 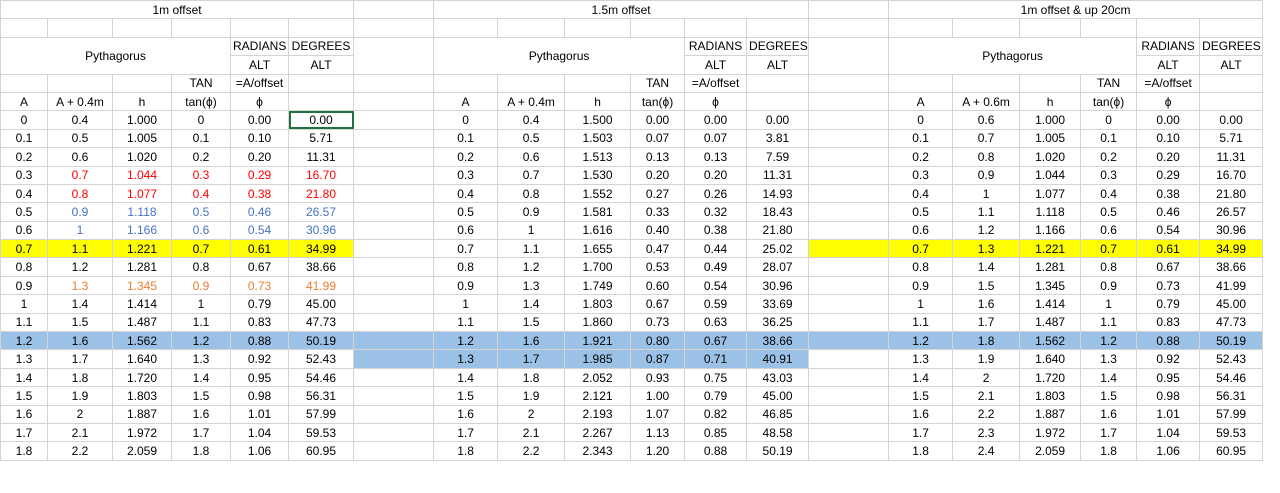 I want to click on col-header-phi: ϕ, so click(x=259, y=101).